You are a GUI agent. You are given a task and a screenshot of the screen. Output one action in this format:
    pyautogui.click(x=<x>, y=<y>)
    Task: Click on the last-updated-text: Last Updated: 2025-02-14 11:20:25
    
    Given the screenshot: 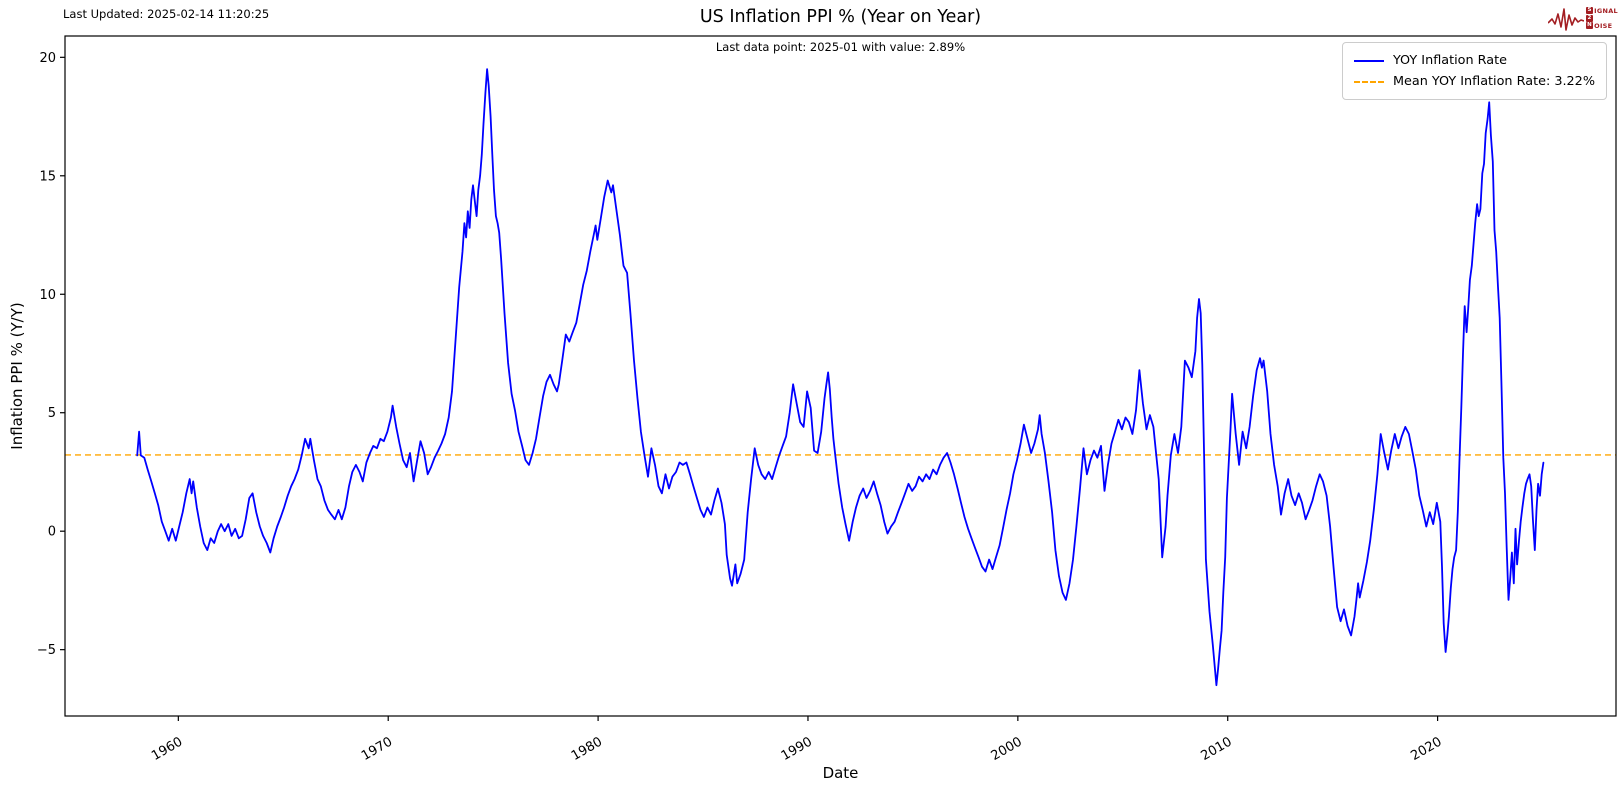 What is the action you would take?
    pyautogui.click(x=166, y=14)
    